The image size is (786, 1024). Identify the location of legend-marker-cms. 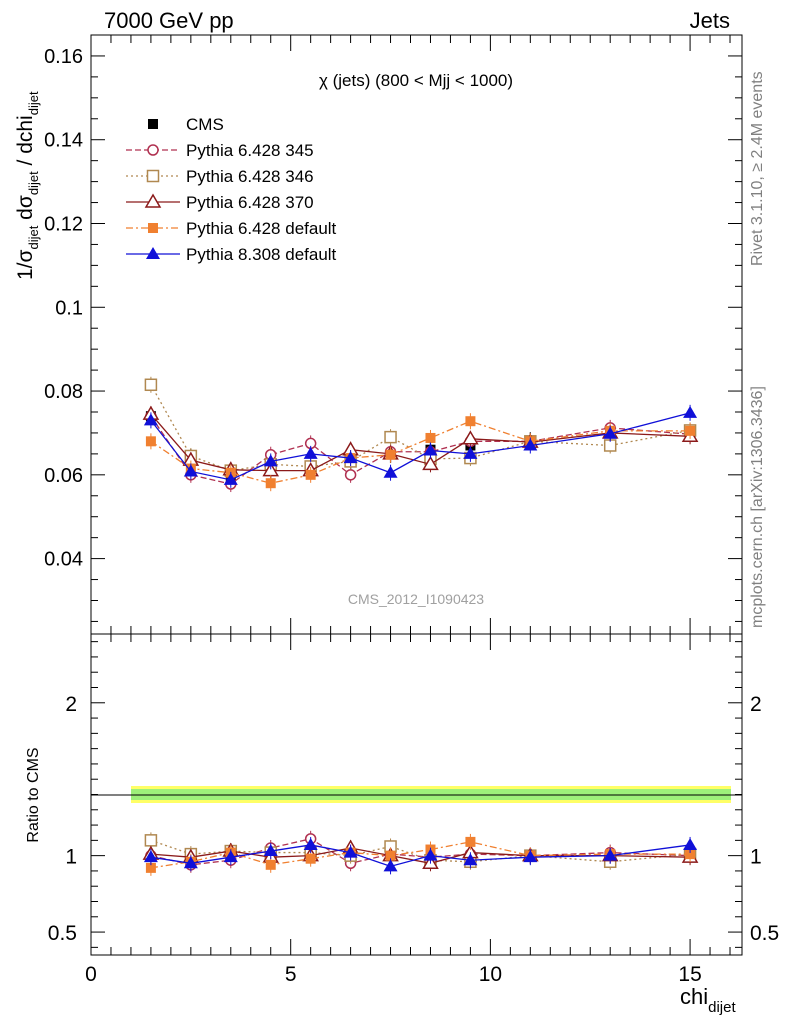
(153, 124).